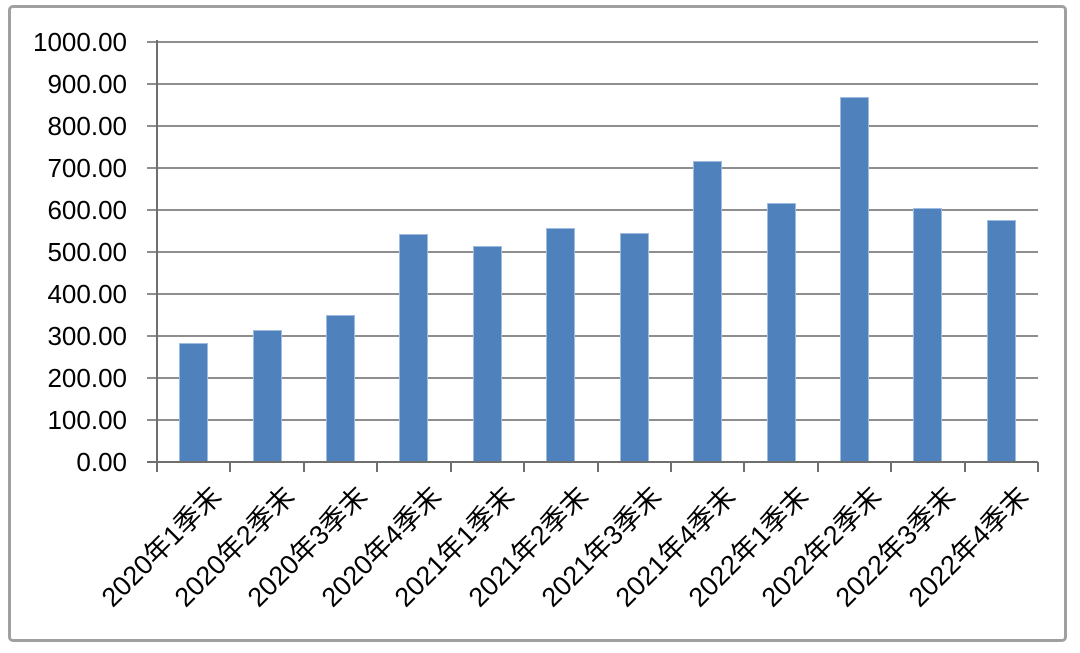 Image resolution: width=1080 pixels, height=653 pixels. What do you see at coordinates (87, 126) in the screenshot?
I see `y-axis-tick-label: 800.00` at bounding box center [87, 126].